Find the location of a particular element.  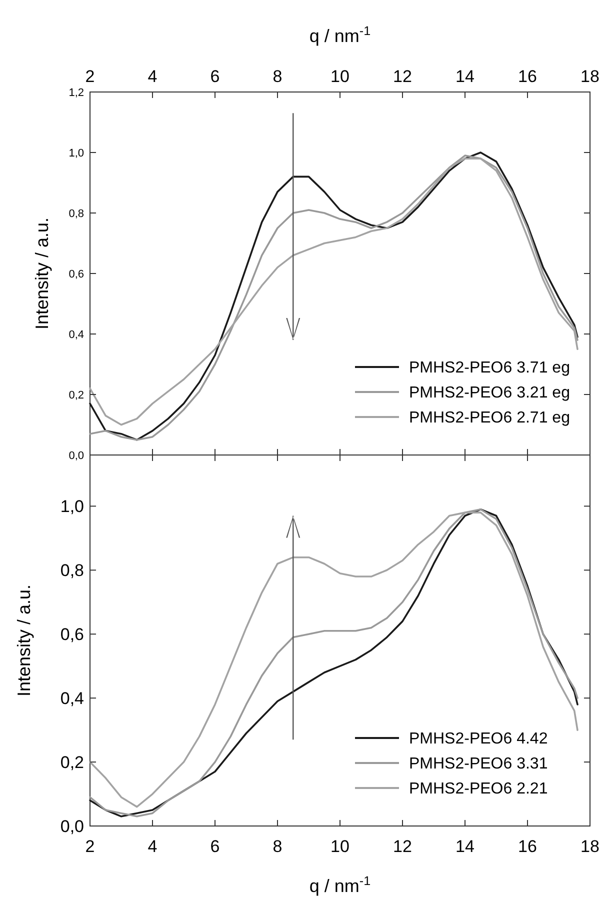

x-tick-label: 10 is located at coordinates (340, 846).